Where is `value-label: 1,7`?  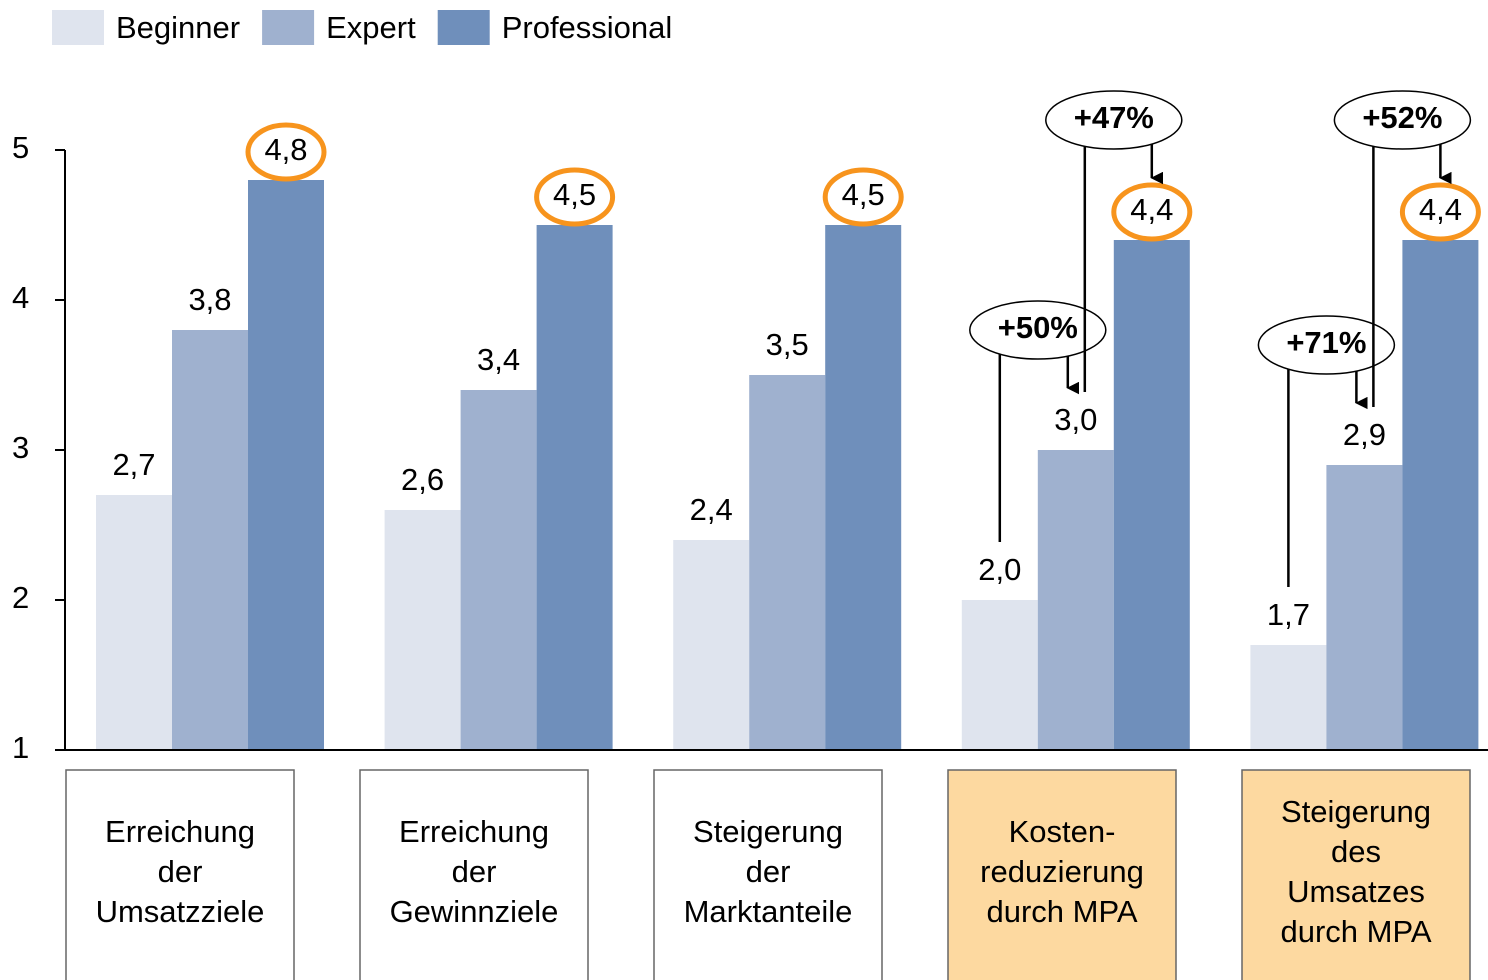
value-label: 1,7 is located at coordinates (1288, 614).